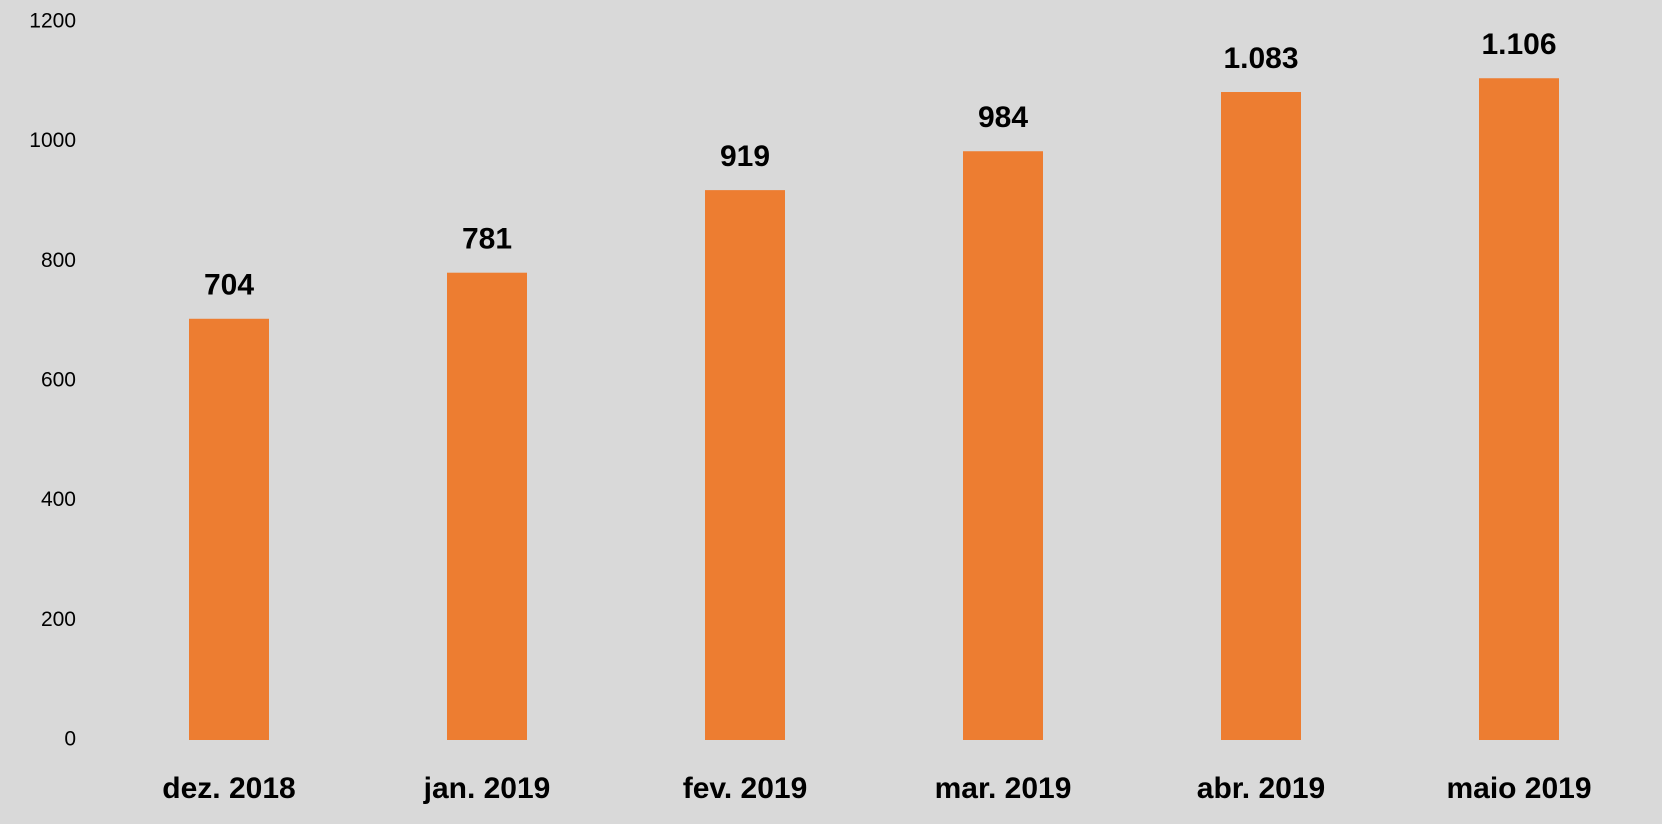 Image resolution: width=1662 pixels, height=824 pixels. I want to click on data-label: 1.106, so click(1518, 44).